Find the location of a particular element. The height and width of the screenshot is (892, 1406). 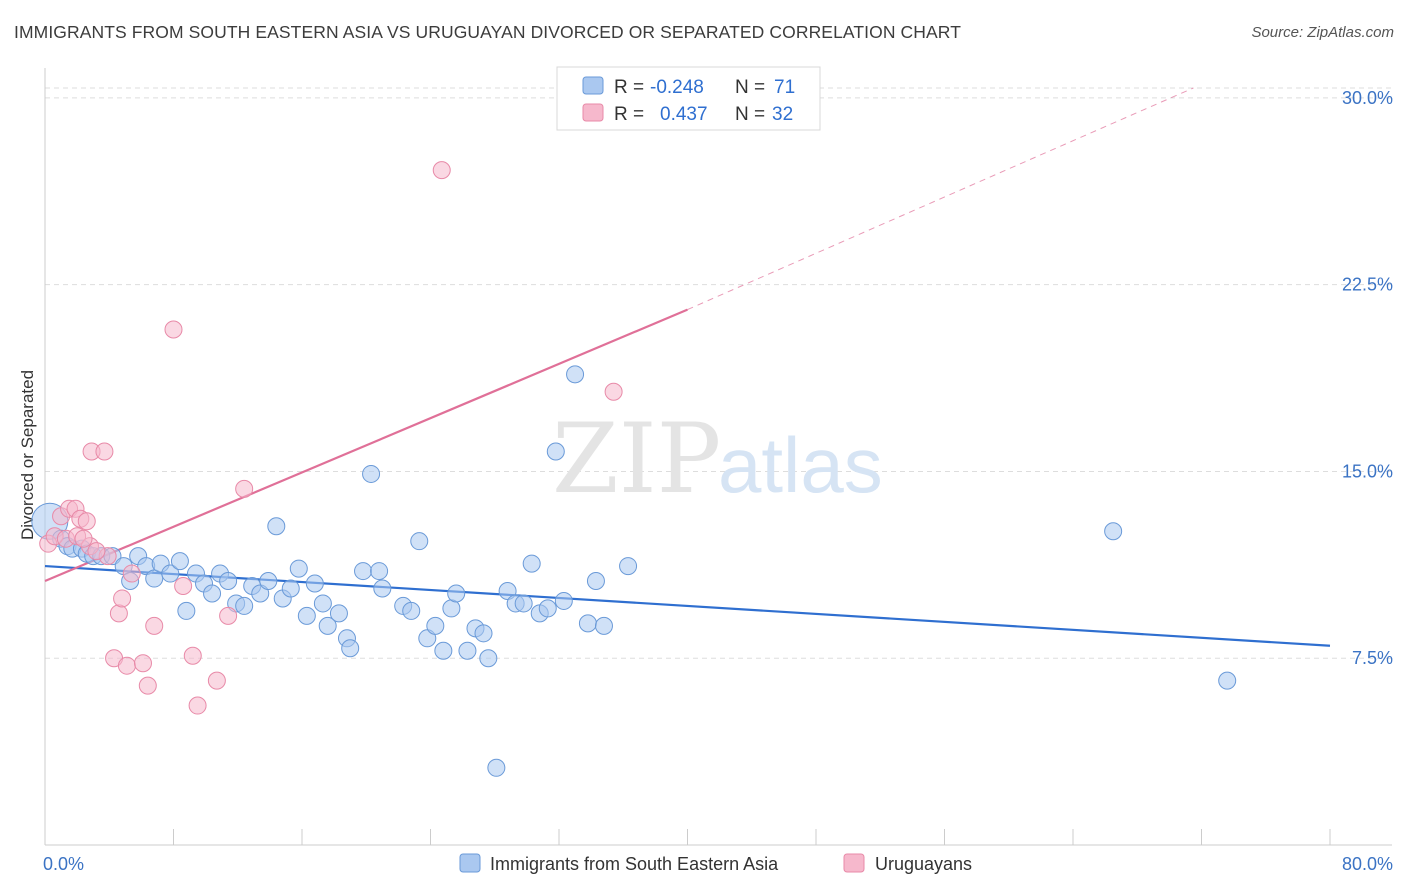

legend-r-value-blue: -0.248 is located at coordinates (677, 87).